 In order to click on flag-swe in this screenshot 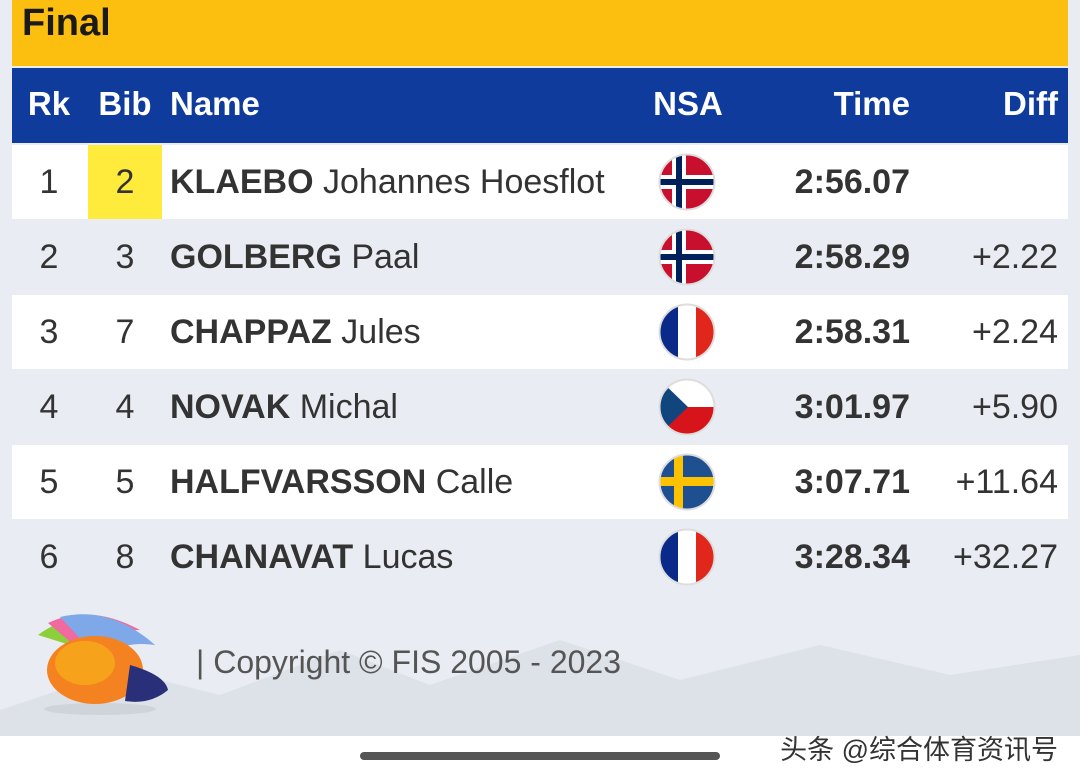, I will do `click(687, 482)`.